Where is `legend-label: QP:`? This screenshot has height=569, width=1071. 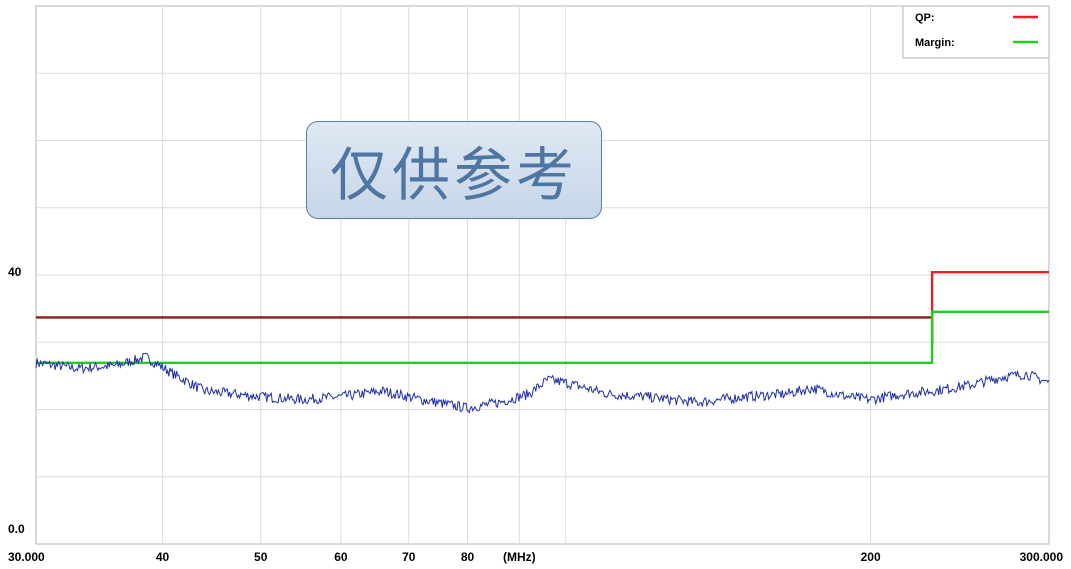 legend-label: QP: is located at coordinates (925, 18).